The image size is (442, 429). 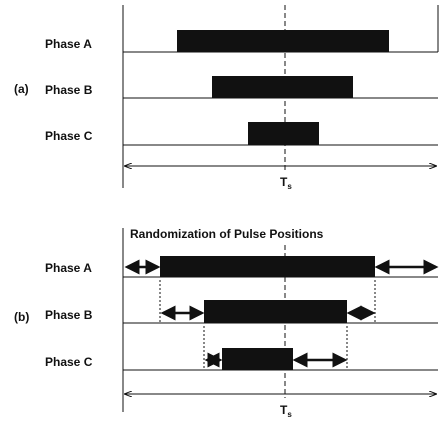 I want to click on panel-title: Randomization of Pulse Positions, so click(x=227, y=234).